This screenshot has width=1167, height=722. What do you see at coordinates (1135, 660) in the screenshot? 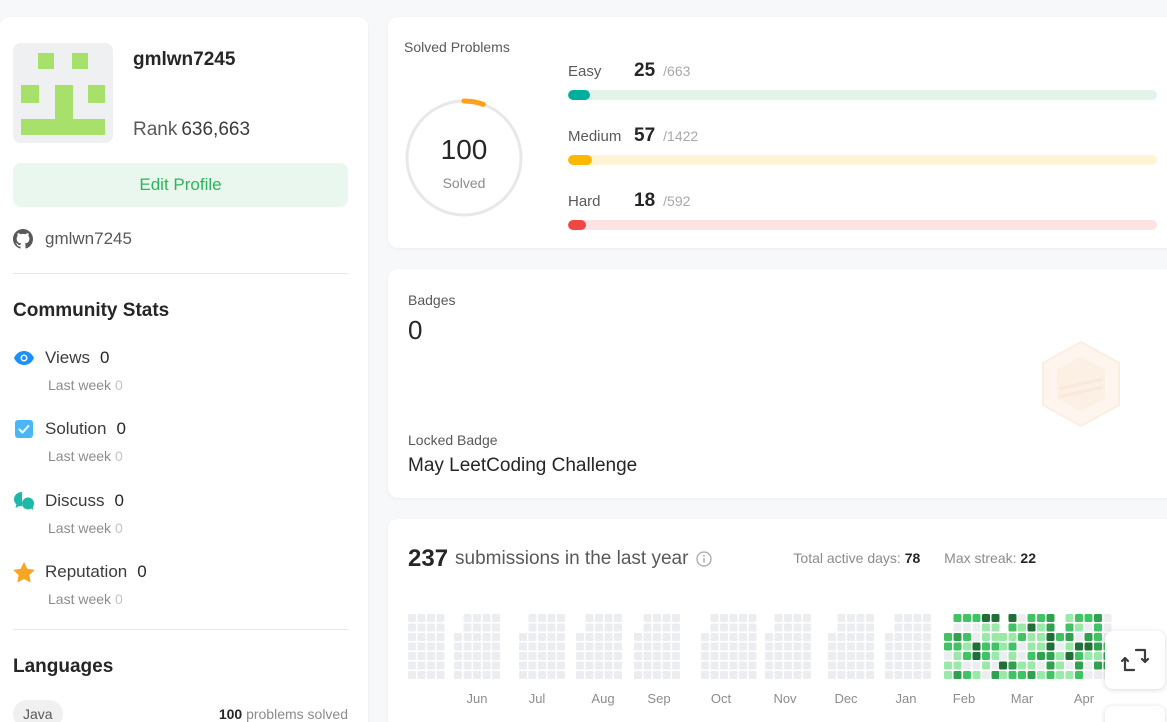
I see `refresh-button` at bounding box center [1135, 660].